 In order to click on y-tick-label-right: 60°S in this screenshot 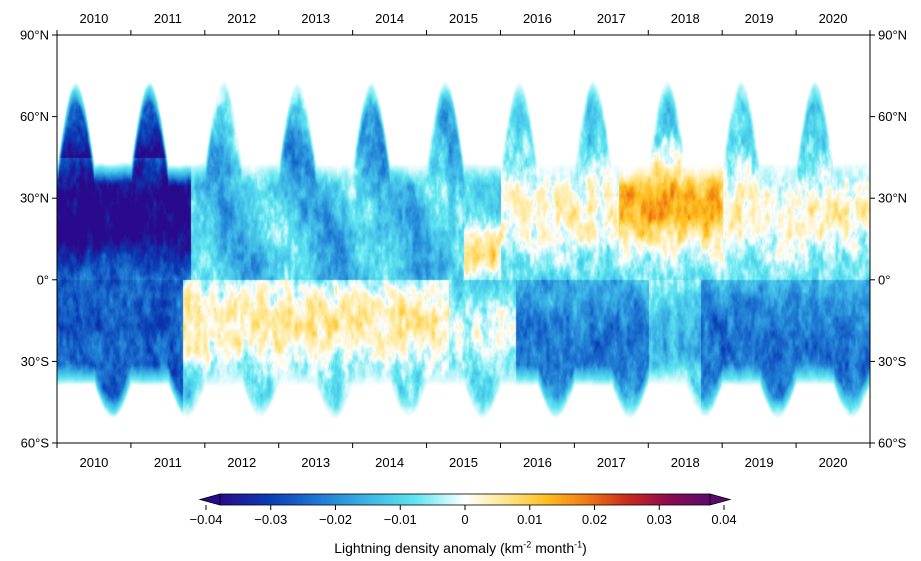, I will do `click(892, 443)`.